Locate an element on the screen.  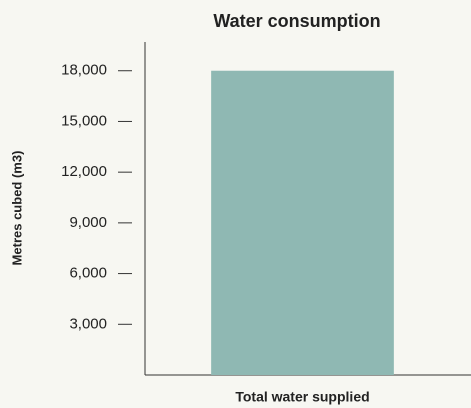
chart-title: Water consumption is located at coordinates (296, 21).